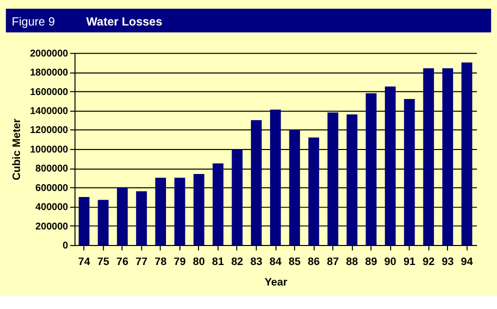  What do you see at coordinates (17, 149) in the screenshot?
I see `y-axis-title: Cubic Meter` at bounding box center [17, 149].